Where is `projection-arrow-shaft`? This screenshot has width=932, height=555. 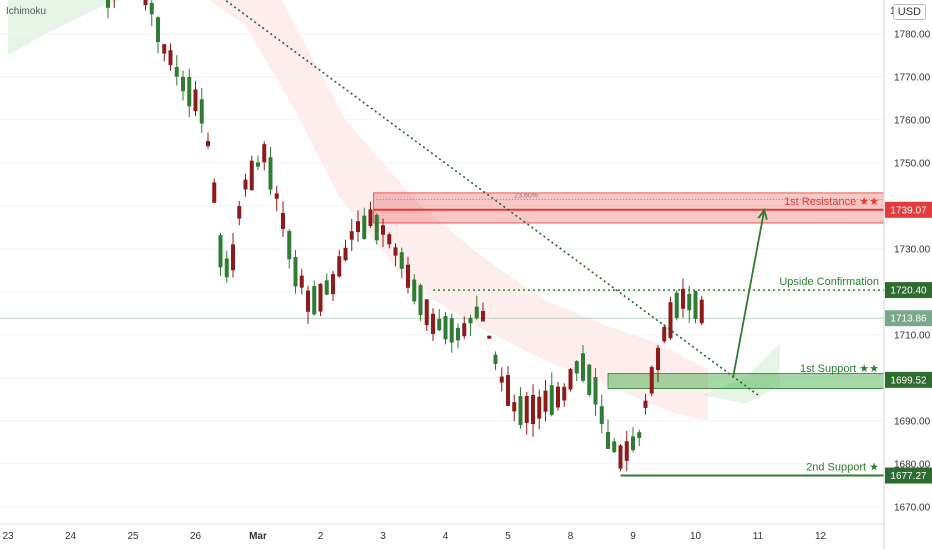 projection-arrow-shaft is located at coordinates (749, 293).